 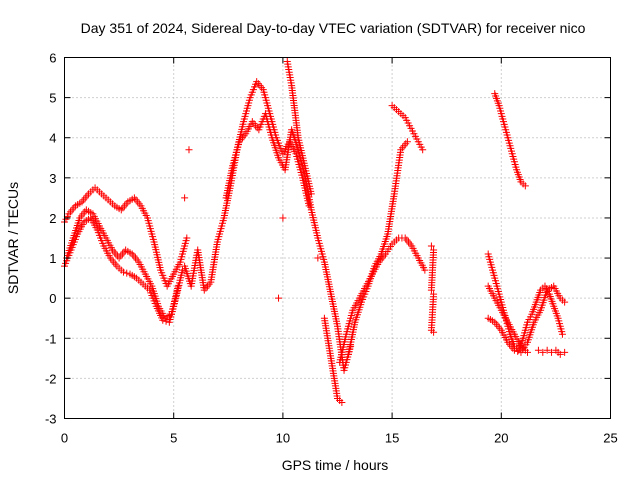 I want to click on y-tick-label: 5, so click(x=52, y=98).